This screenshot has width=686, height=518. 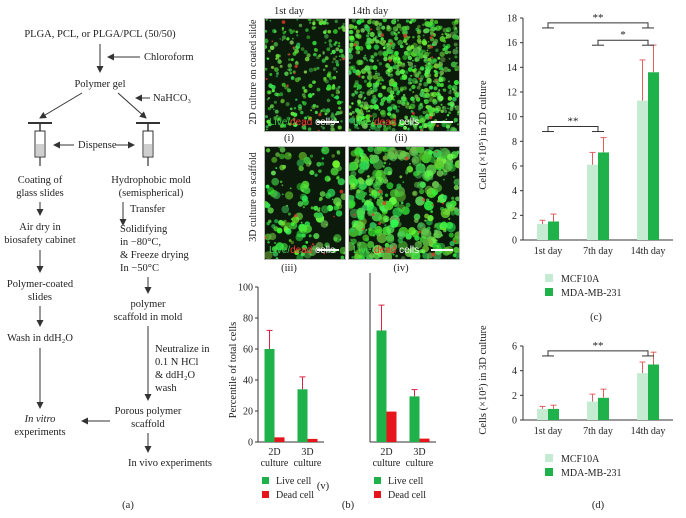 I want to click on panel-v-label: (v), so click(x=323, y=486).